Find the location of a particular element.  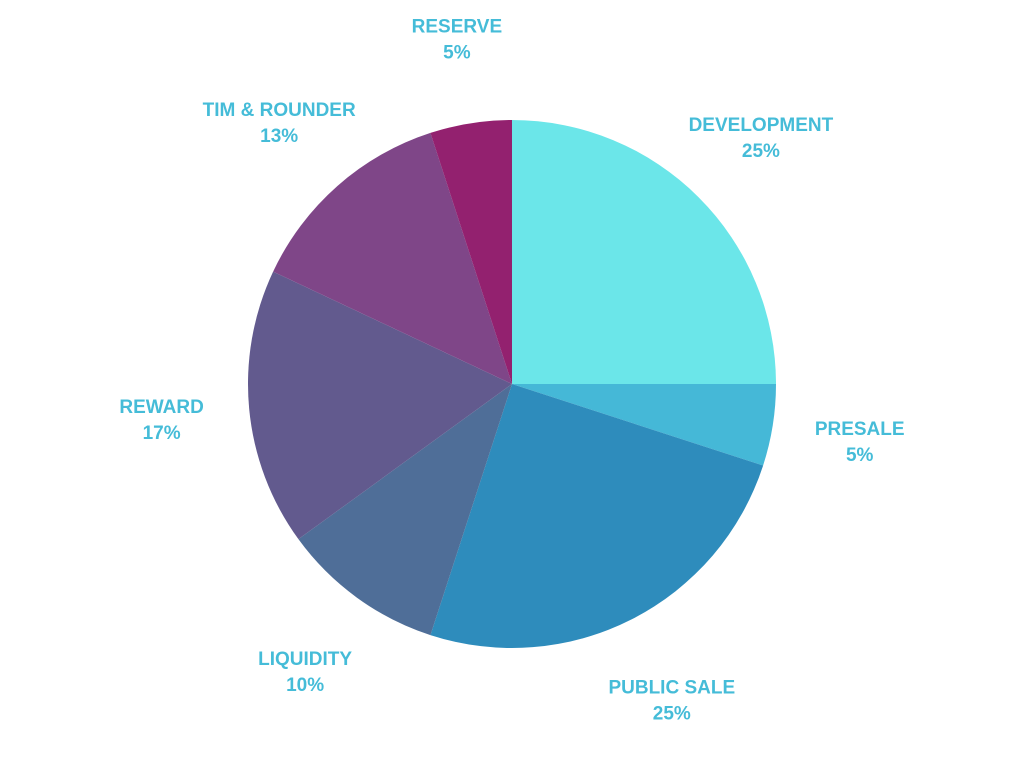

slice-label-tim-and-rounder: TIM & ROUNDER is located at coordinates (279, 110).